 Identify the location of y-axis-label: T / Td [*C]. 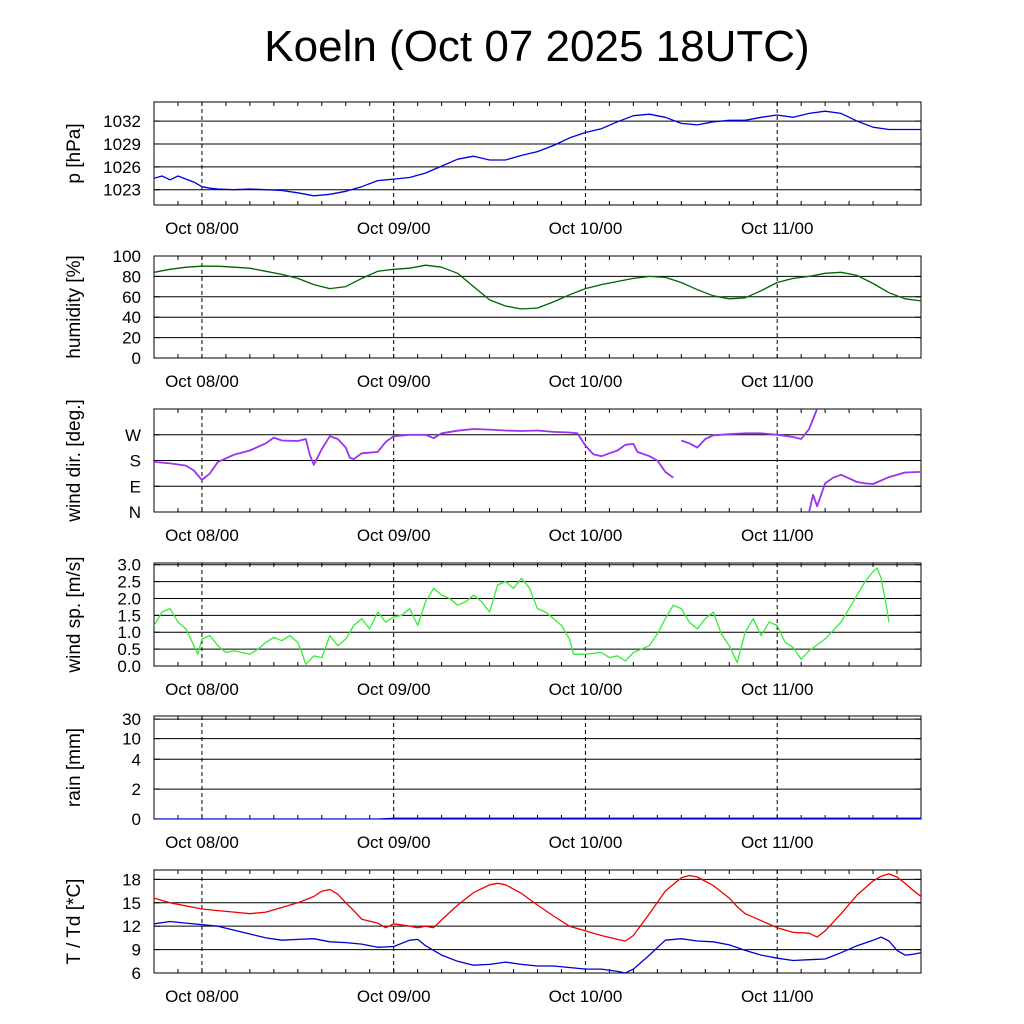
(74, 922).